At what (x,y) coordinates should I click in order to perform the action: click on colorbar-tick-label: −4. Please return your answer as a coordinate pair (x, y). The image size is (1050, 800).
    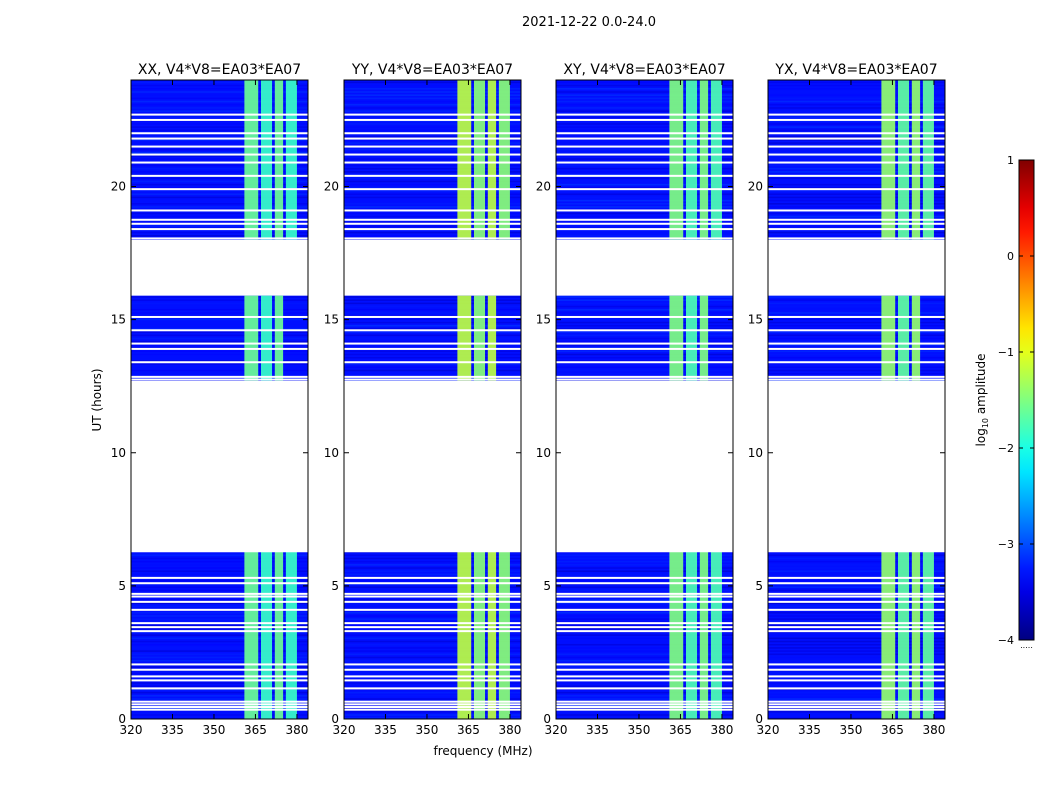
    Looking at the image, I should click on (1006, 640).